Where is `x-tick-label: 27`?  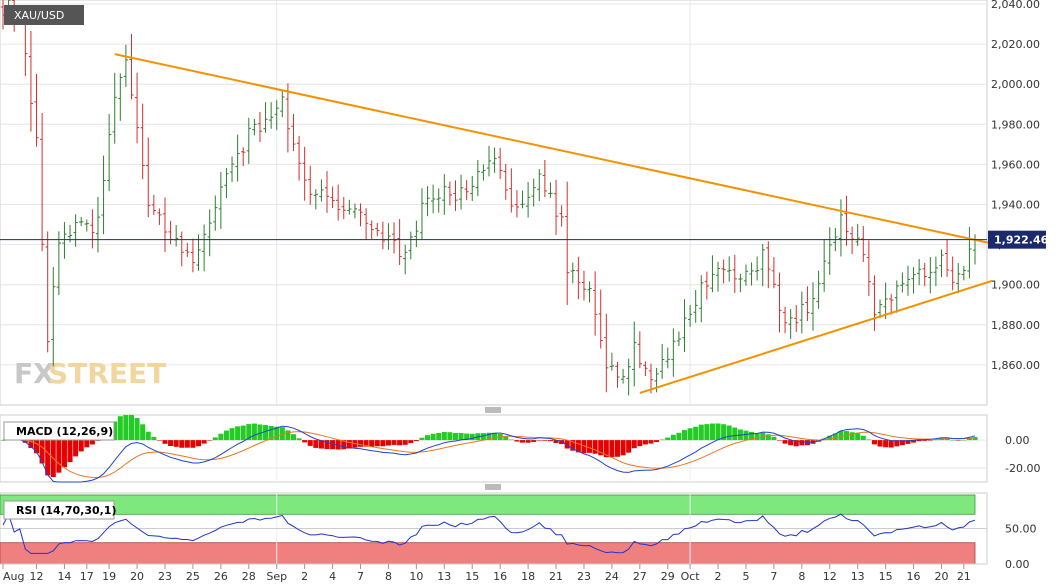 x-tick-label: 27 is located at coordinates (640, 576).